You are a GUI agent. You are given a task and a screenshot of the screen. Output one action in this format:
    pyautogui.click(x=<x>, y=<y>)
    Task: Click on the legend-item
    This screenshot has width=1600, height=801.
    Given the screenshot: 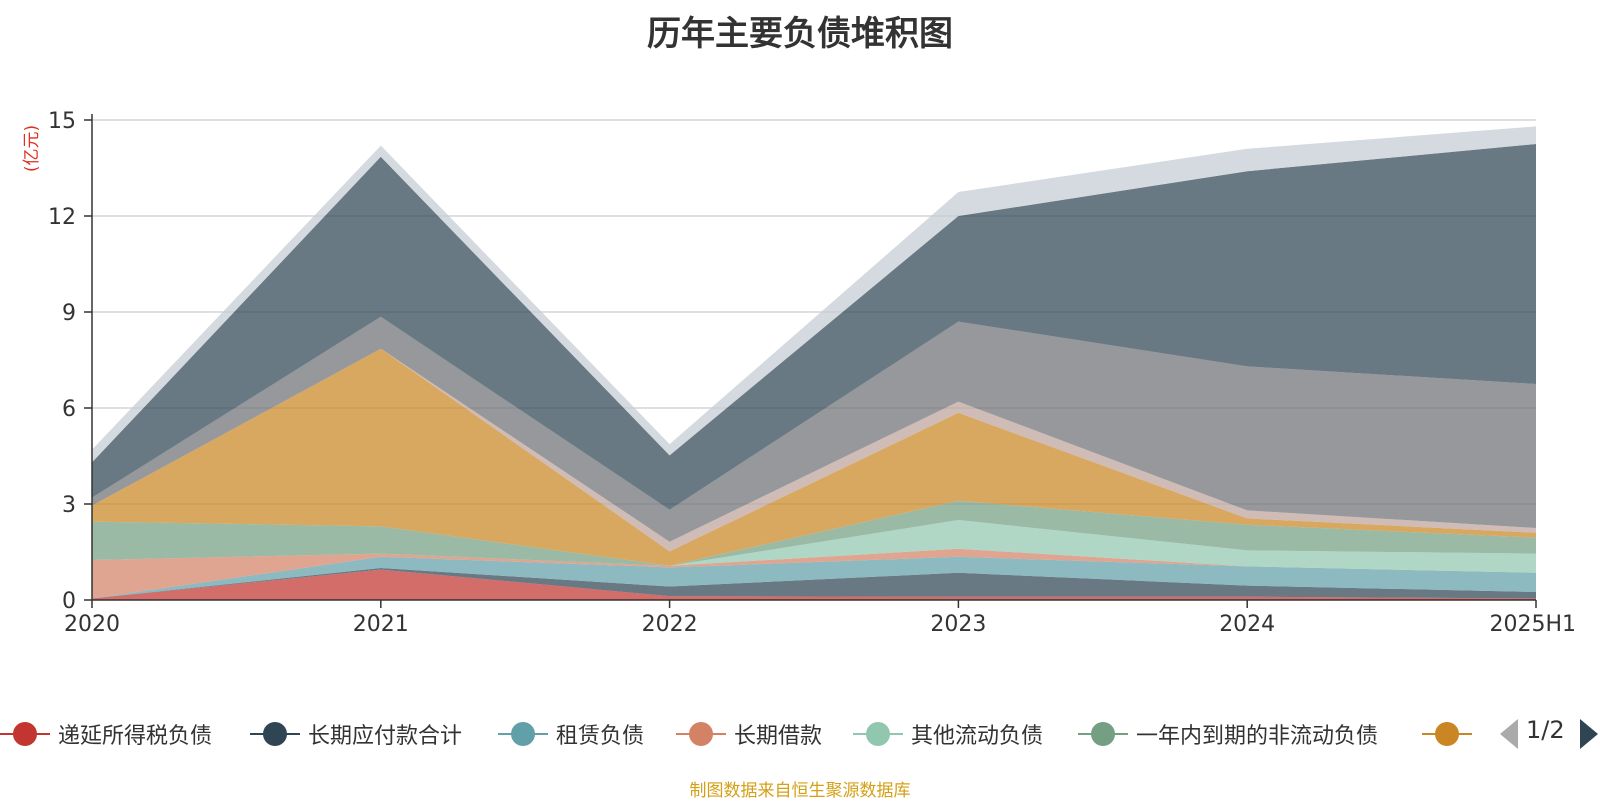 What is the action you would take?
    pyautogui.click(x=1447, y=734)
    